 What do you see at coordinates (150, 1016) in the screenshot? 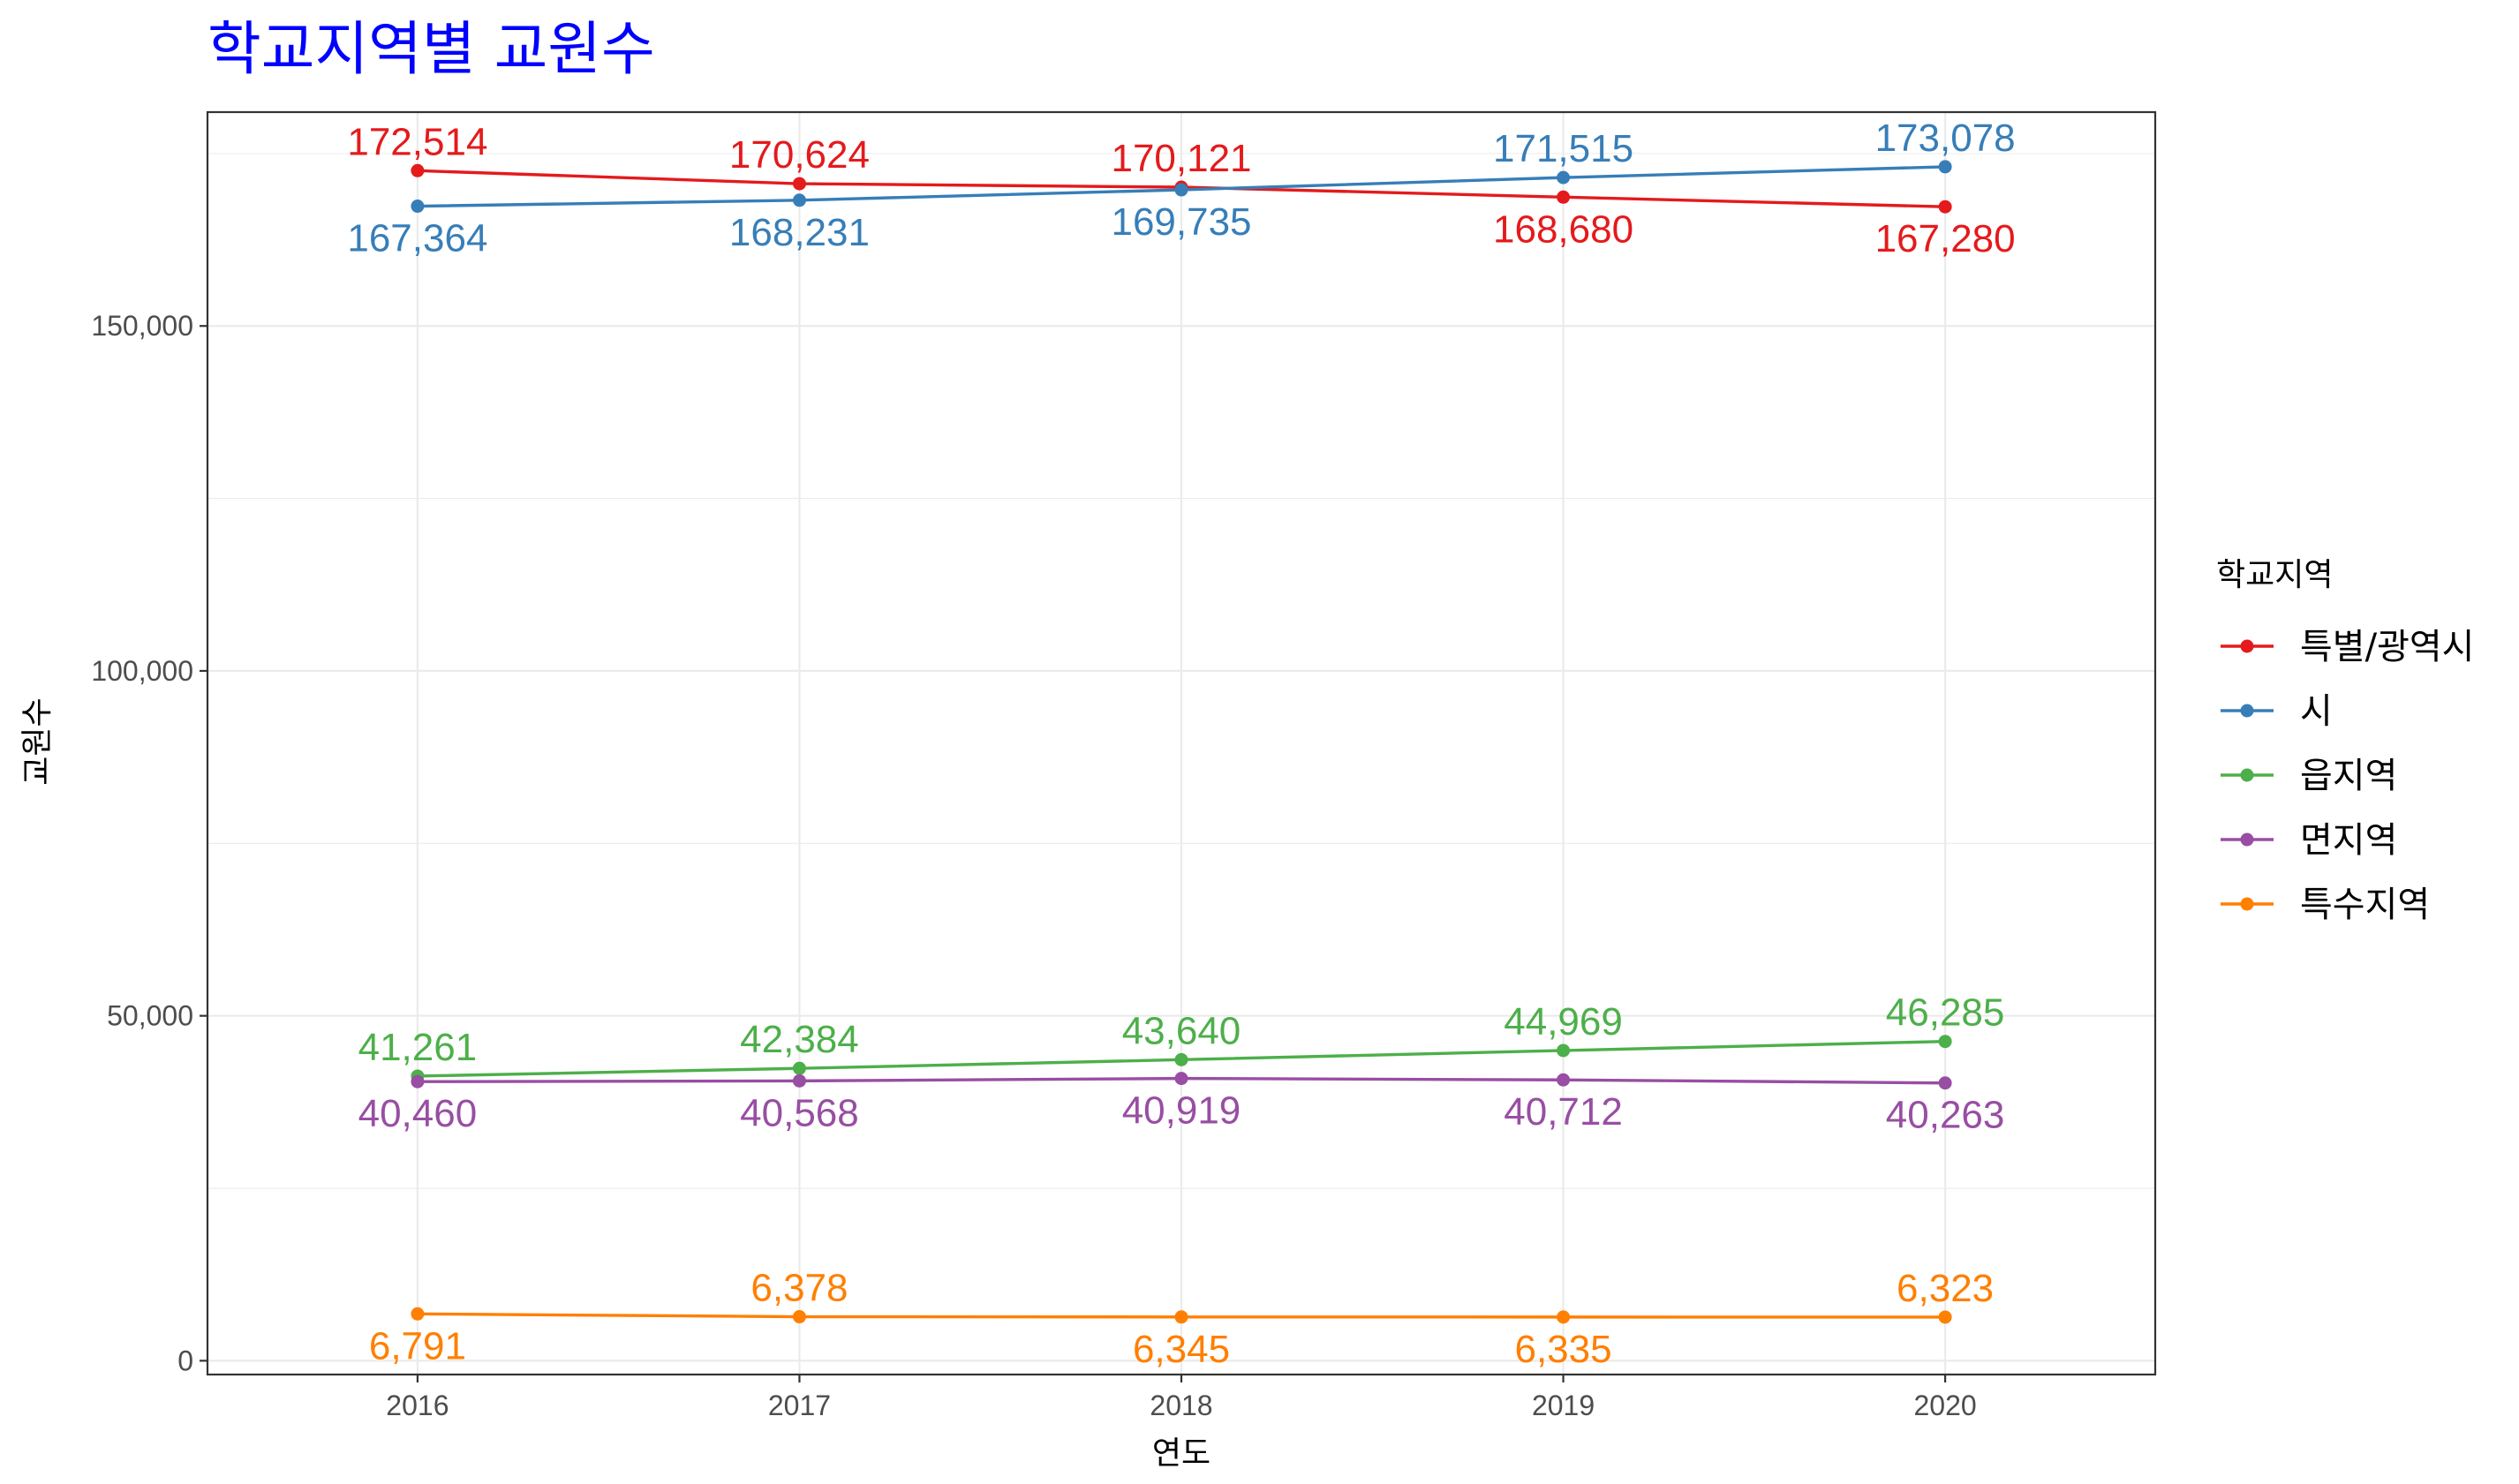
I see `y-tick-label: 50,000` at bounding box center [150, 1016].